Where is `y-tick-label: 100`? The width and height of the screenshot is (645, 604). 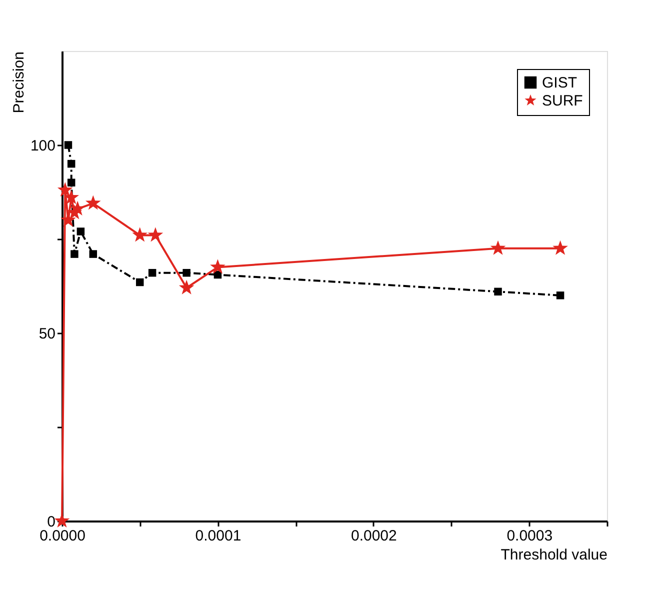 y-tick-label: 100 is located at coordinates (43, 146).